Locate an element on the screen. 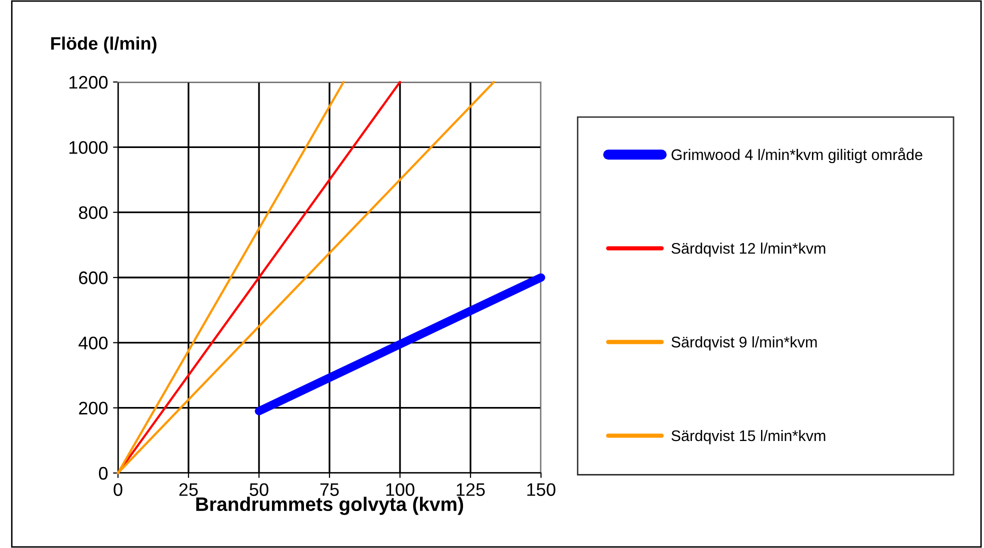 Image resolution: width=984 pixels, height=548 pixels. y-tick-label: 1200 is located at coordinates (88, 82).